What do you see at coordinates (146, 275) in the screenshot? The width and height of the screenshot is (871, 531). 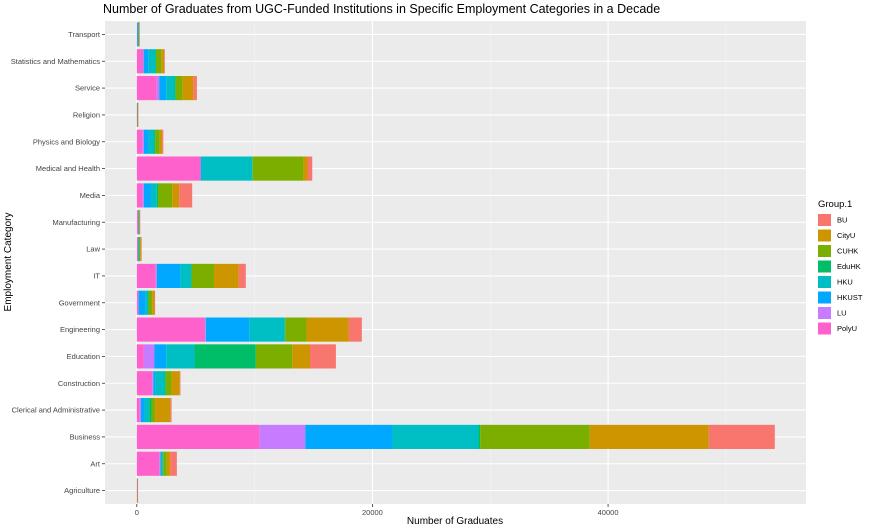 I see `bar-it-polyu` at bounding box center [146, 275].